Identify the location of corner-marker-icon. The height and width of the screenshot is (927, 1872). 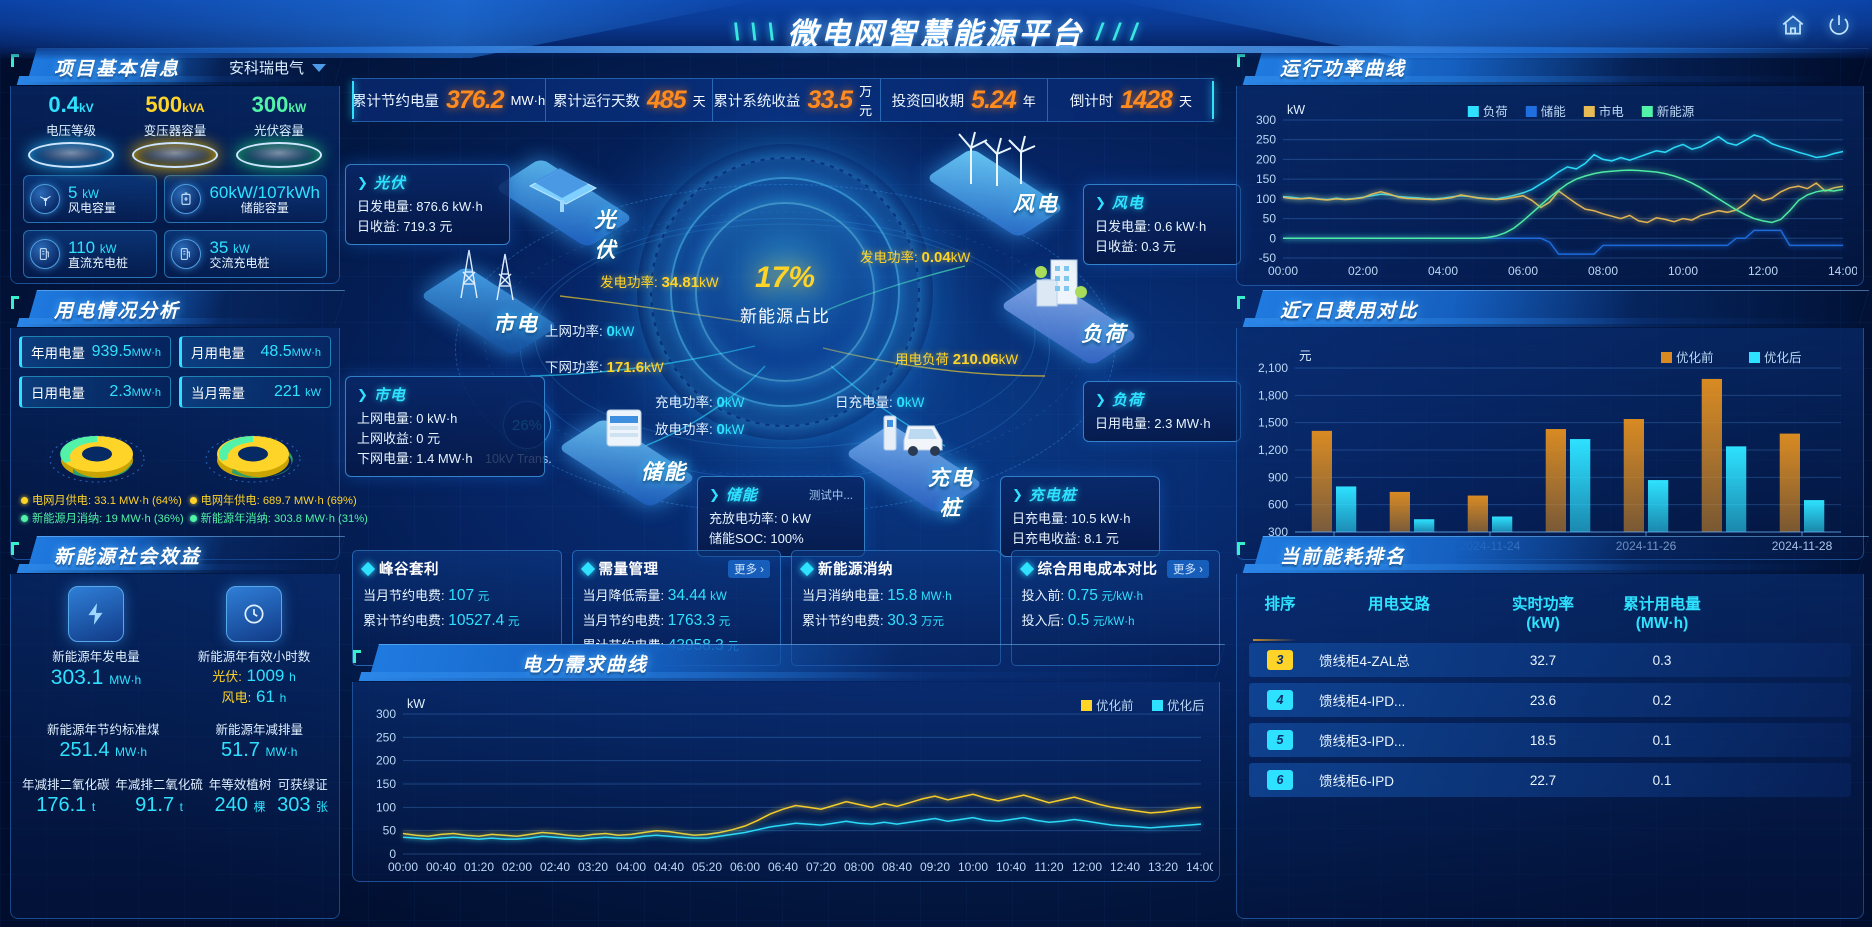
(1245, 547).